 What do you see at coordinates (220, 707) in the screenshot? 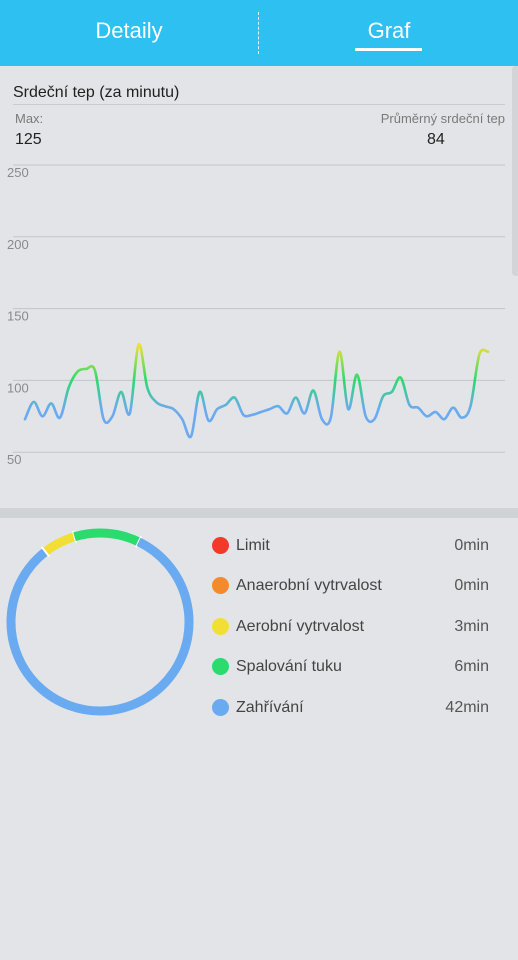
I see `zone-dot-warmup` at bounding box center [220, 707].